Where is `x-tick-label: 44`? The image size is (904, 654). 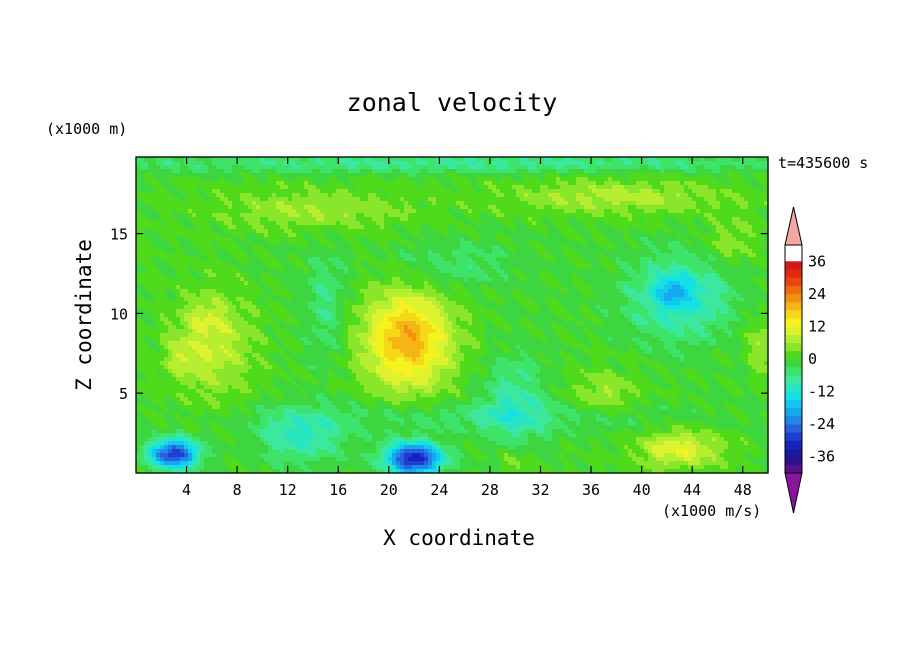
x-tick-label: 44 is located at coordinates (692, 490).